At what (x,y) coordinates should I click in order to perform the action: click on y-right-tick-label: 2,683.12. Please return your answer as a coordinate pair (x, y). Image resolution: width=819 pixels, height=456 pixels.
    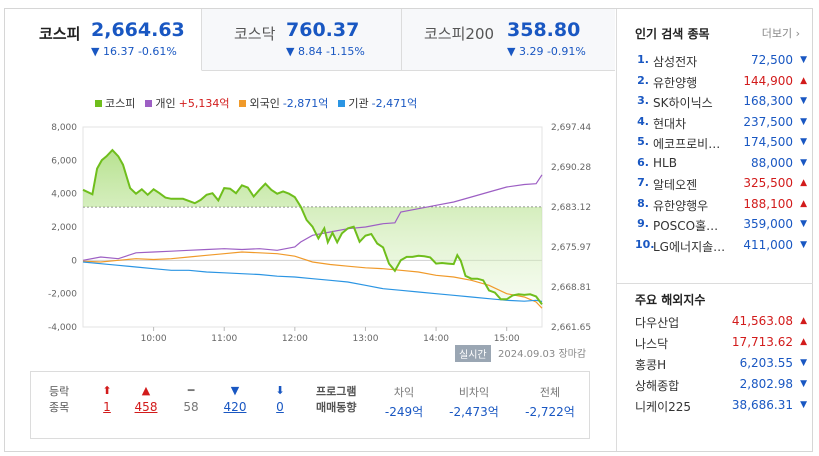
    Looking at the image, I should click on (571, 208).